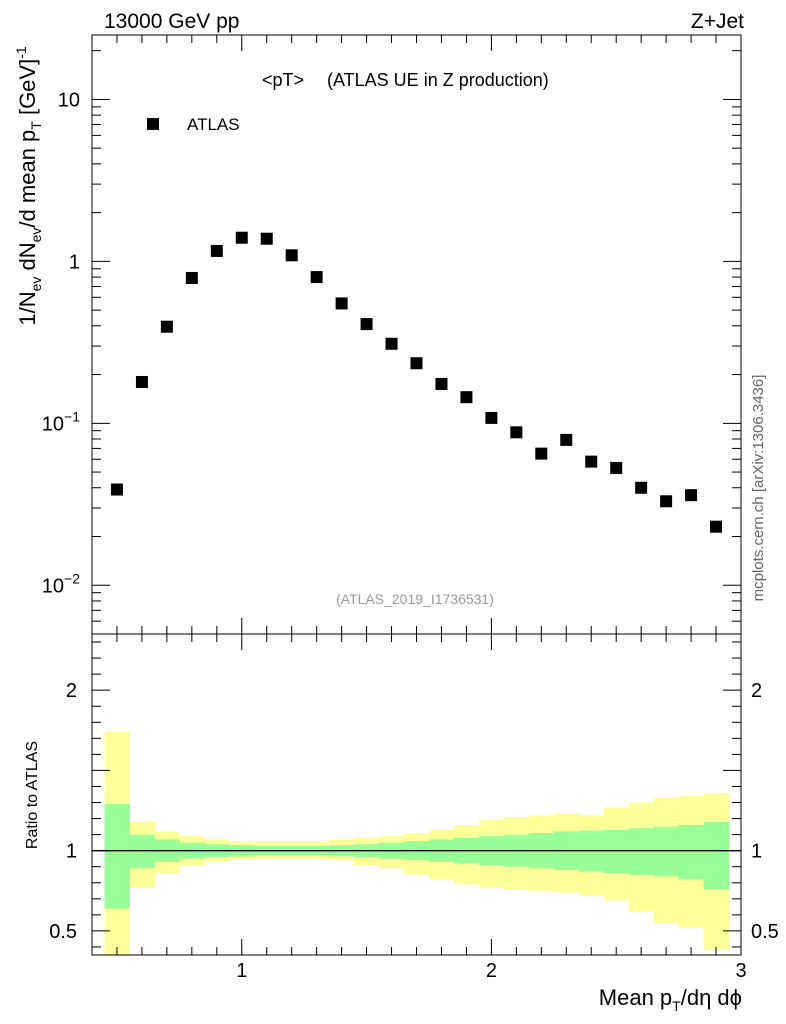 The width and height of the screenshot is (786, 1024). Describe the element at coordinates (756, 691) in the screenshot. I see `ratio-tick-label-right: 2` at that location.